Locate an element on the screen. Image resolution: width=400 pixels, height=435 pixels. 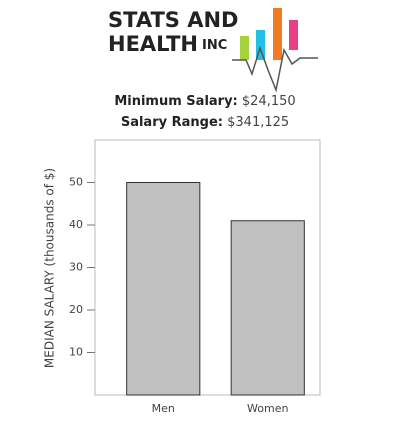
x-tick-label: Men is located at coordinates (163, 408).